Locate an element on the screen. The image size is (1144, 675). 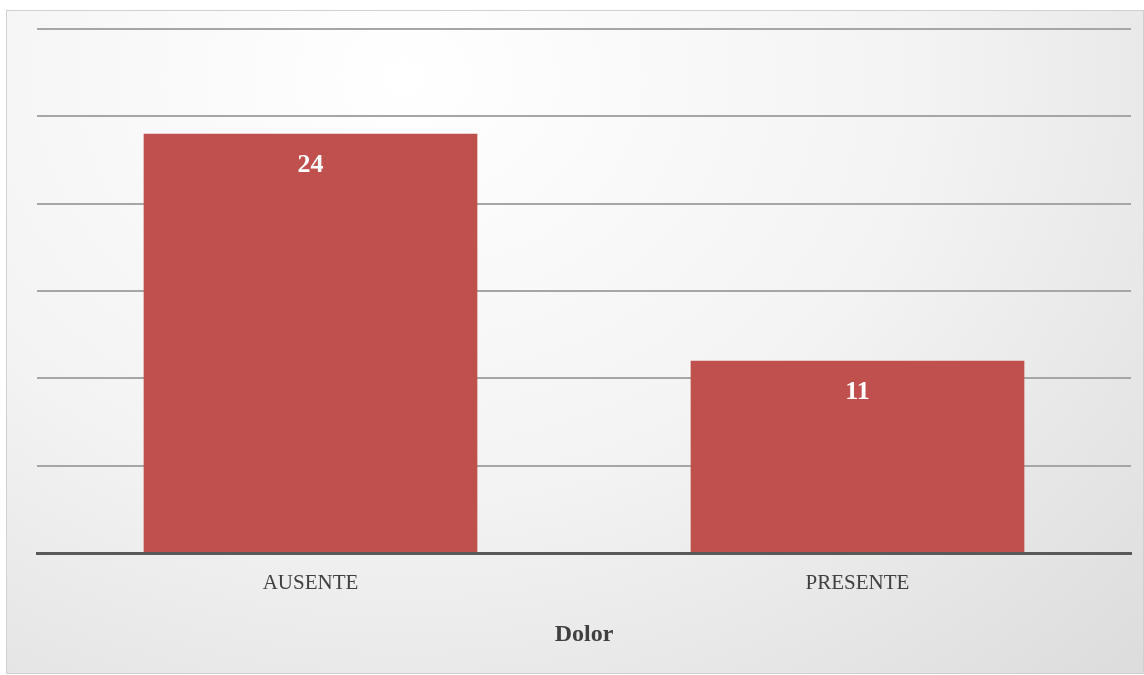
x-tick-label: AUSENTE is located at coordinates (310, 582).